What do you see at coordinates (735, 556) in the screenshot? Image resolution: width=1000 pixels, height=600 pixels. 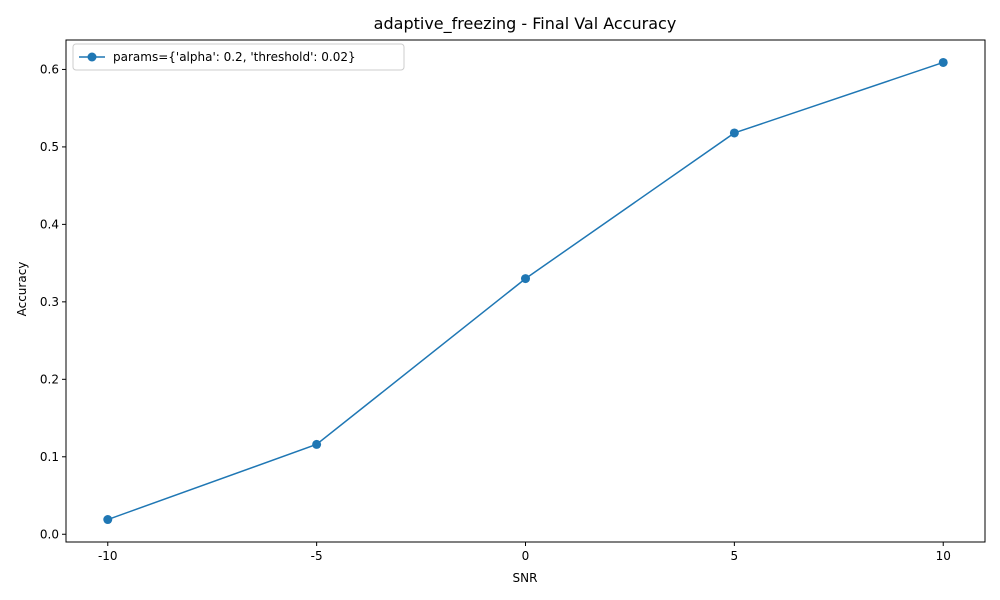 I see `x-tick-label: 5` at bounding box center [735, 556].